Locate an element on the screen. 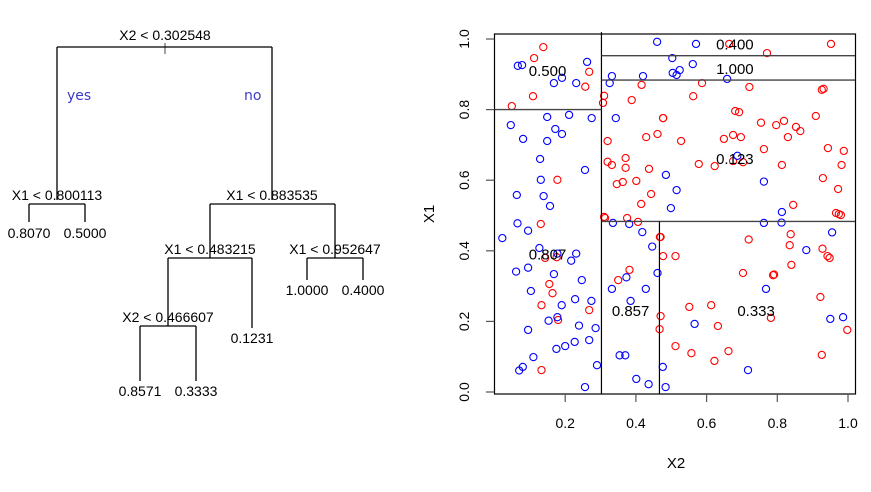 This screenshot has width=871, height=492. region-value-label: 0.123 is located at coordinates (735, 159).